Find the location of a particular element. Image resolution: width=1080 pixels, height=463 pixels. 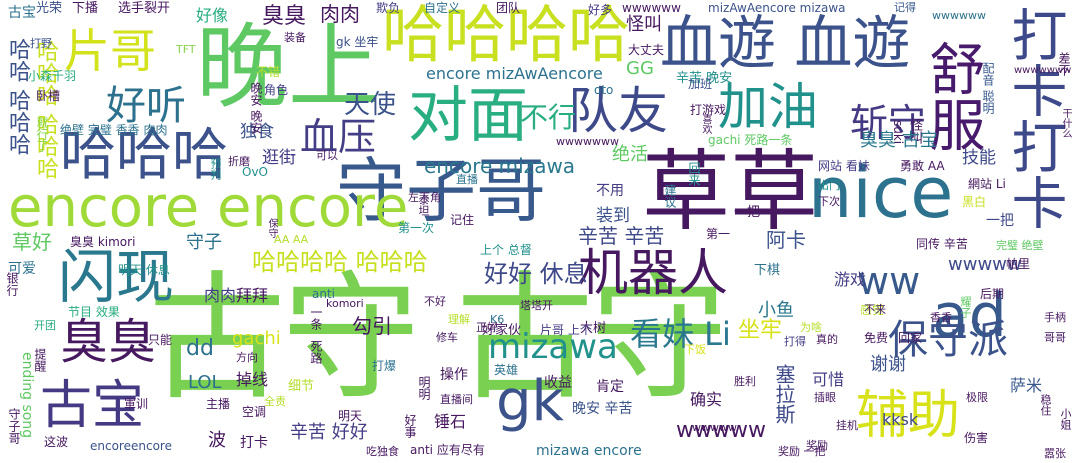

word: komori is located at coordinates (345, 303).